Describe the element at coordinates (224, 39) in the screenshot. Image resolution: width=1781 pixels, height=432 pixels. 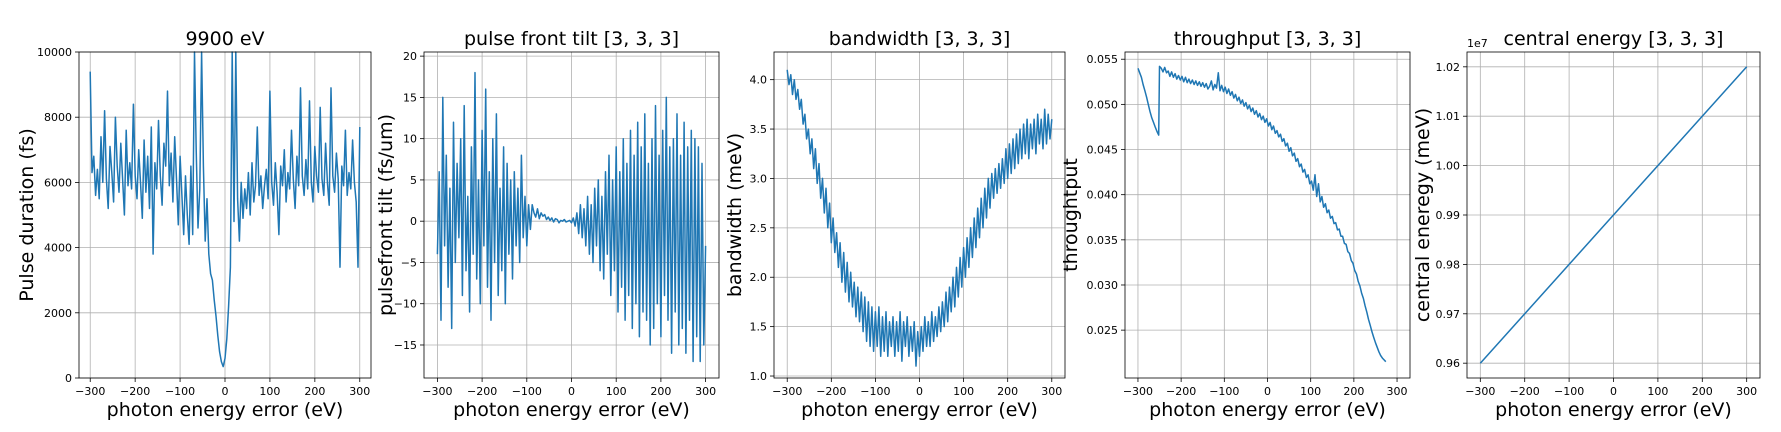
I see `chart-title: 9900 eV` at that location.